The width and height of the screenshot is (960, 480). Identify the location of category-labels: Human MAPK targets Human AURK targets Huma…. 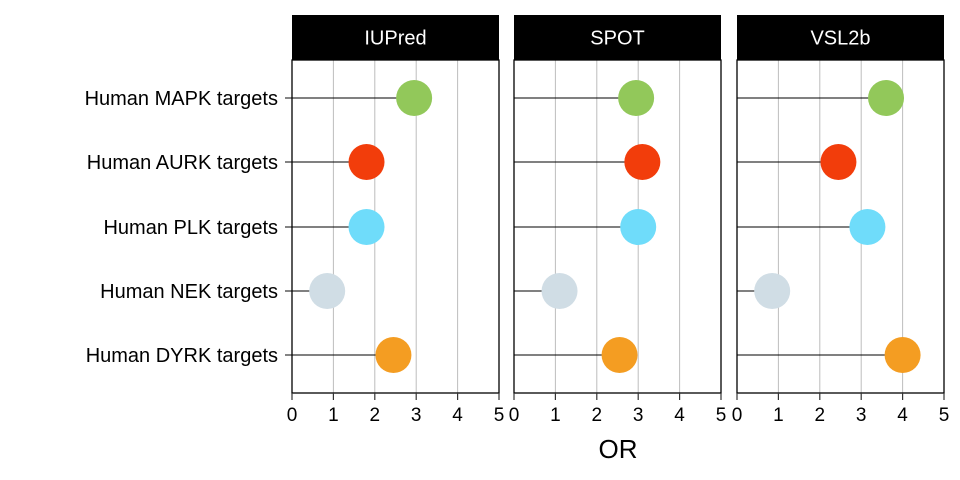
(188, 227).